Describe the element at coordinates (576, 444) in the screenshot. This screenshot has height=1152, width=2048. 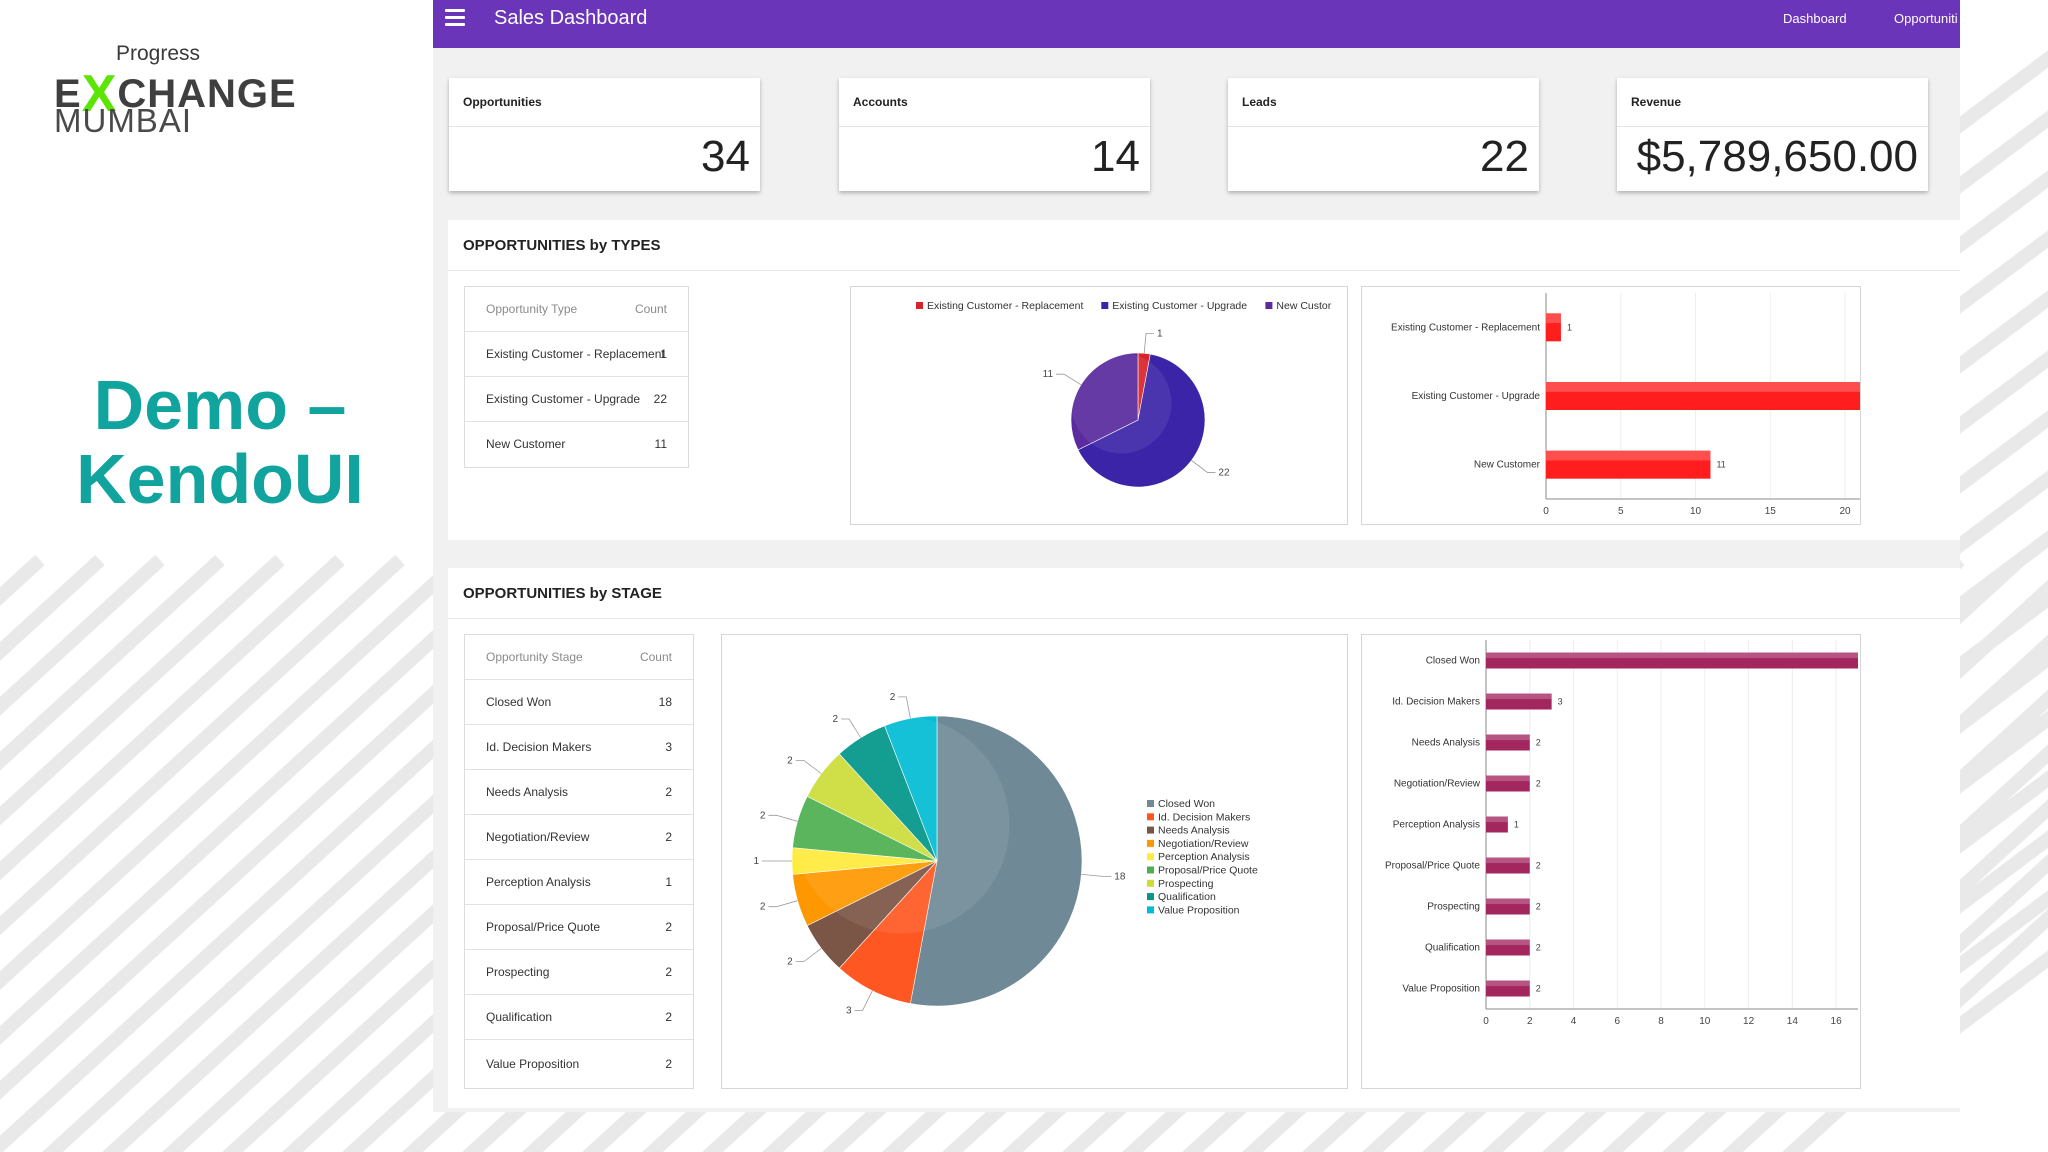
I see `table-row: New Customer 11` at that location.